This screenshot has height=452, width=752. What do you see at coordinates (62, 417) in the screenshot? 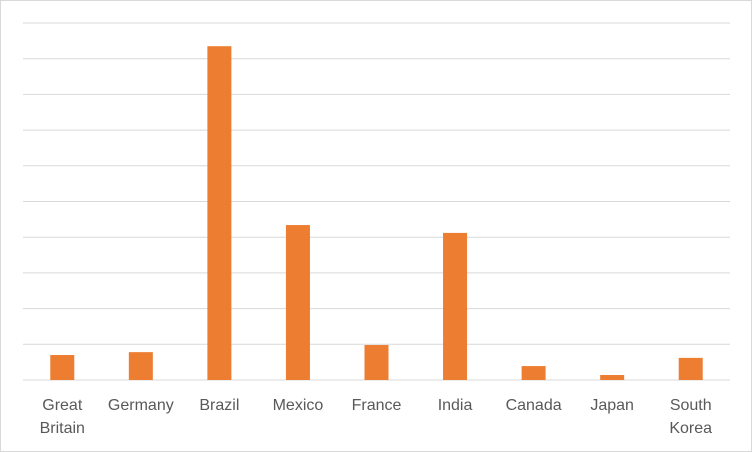
I see `x-tick-label: Great Britain` at bounding box center [62, 417].